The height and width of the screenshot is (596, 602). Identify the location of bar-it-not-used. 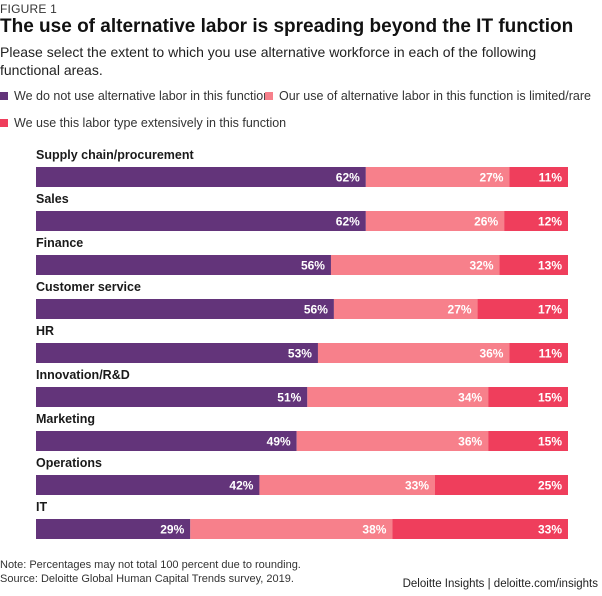
(113, 529).